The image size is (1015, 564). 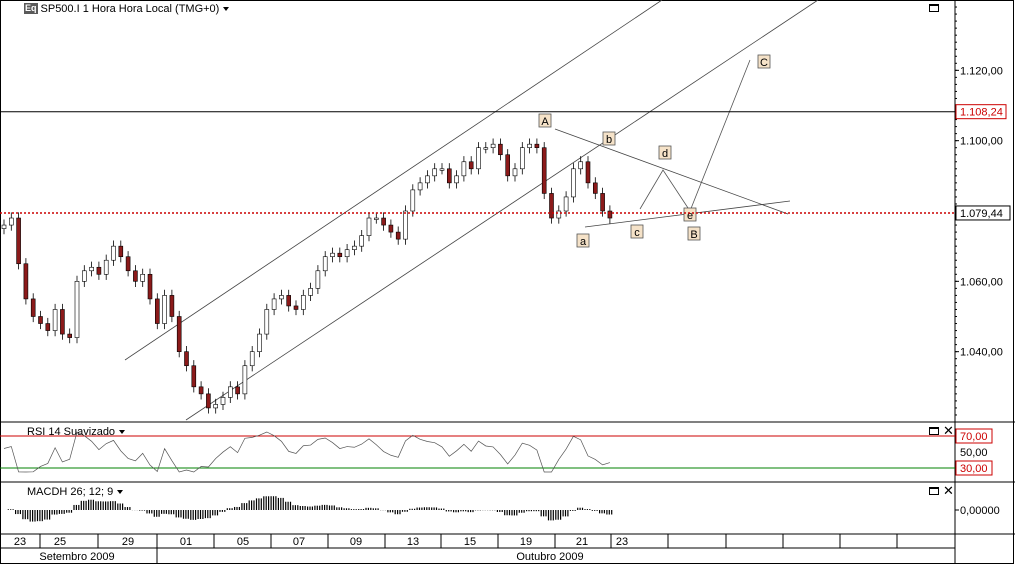 I want to click on date-tick-label: 29, so click(x=128, y=542).